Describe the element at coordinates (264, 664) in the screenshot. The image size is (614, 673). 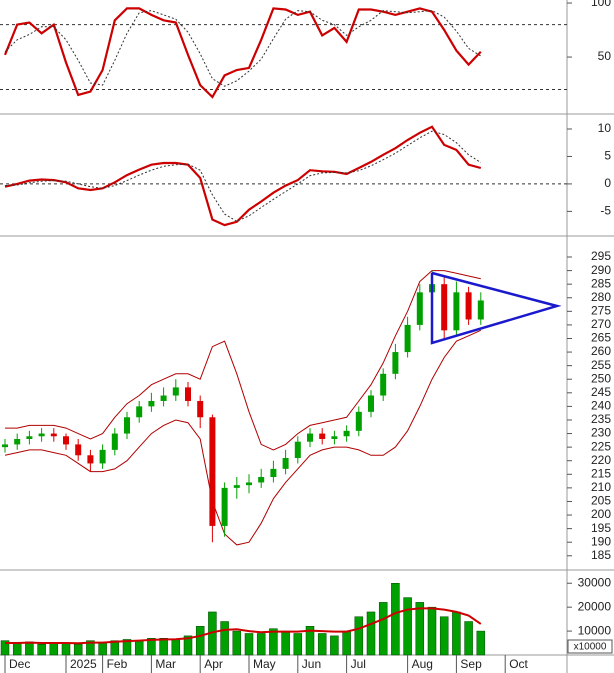
I see `x-tick-label: May` at that location.